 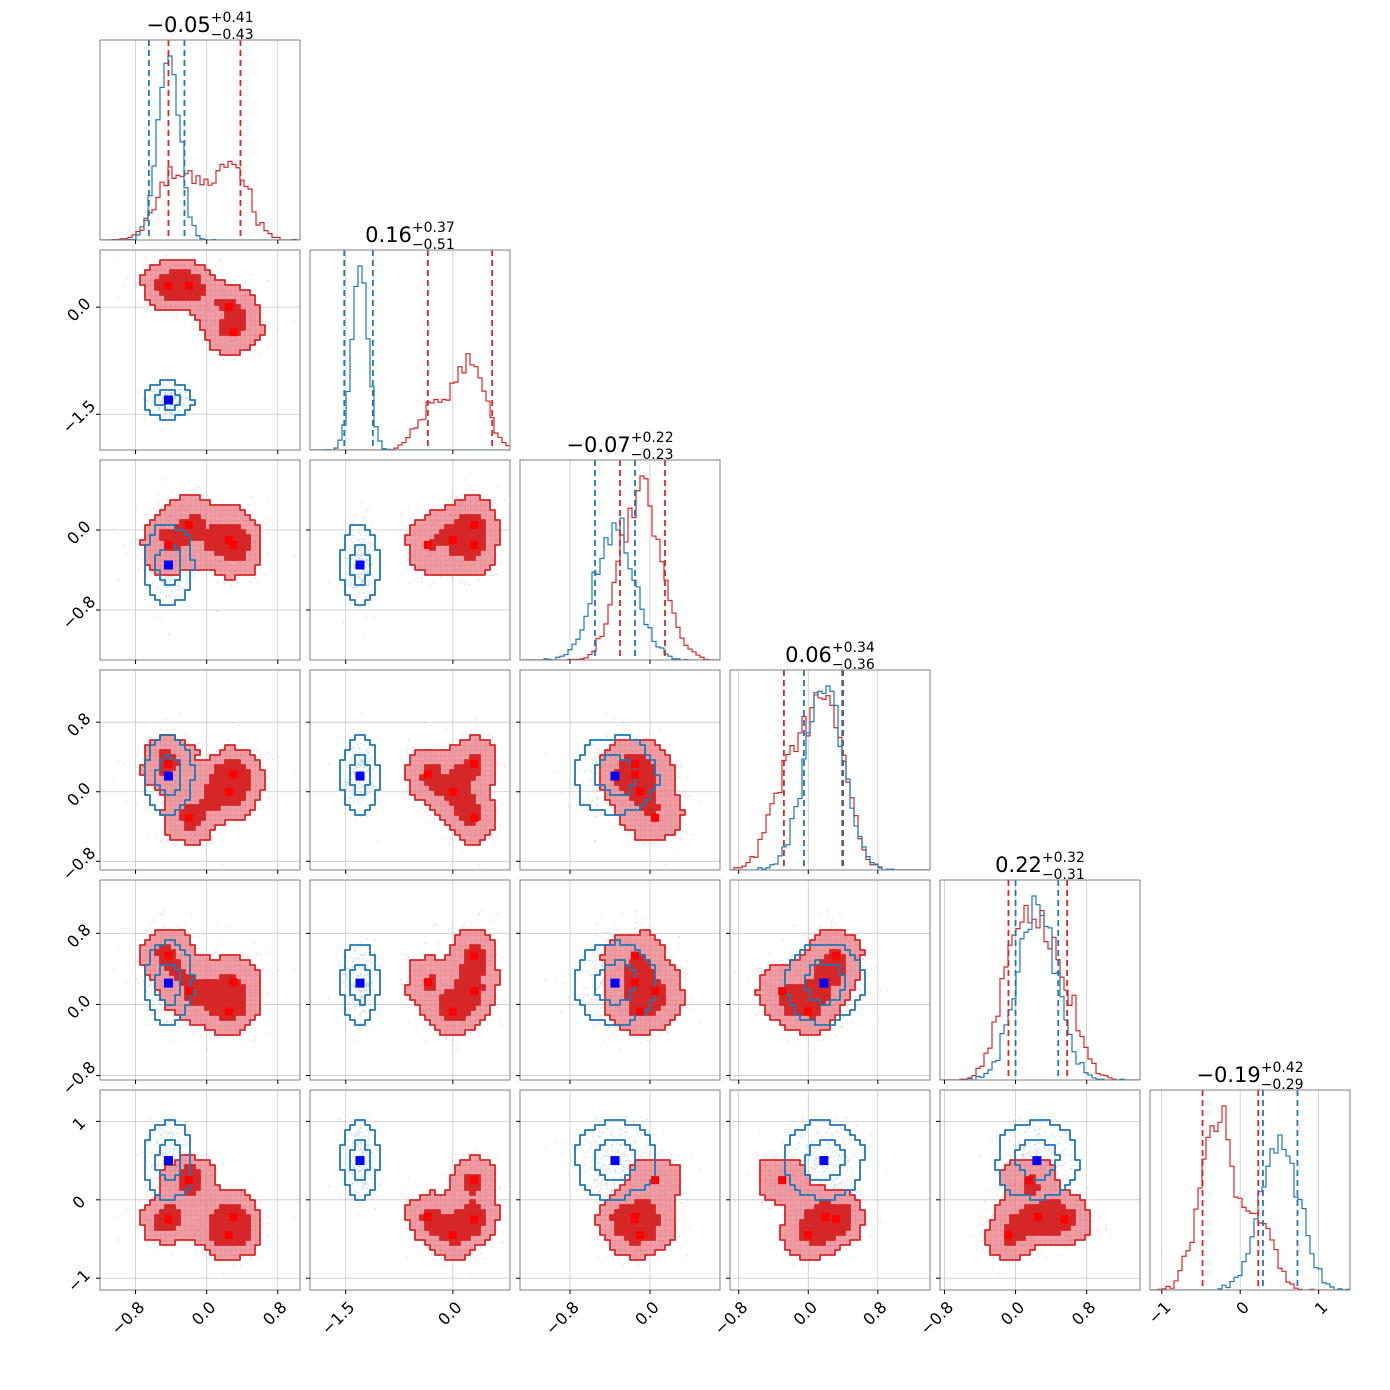 What do you see at coordinates (652, 455) in the screenshot?
I see `title-lower: −0.23` at bounding box center [652, 455].